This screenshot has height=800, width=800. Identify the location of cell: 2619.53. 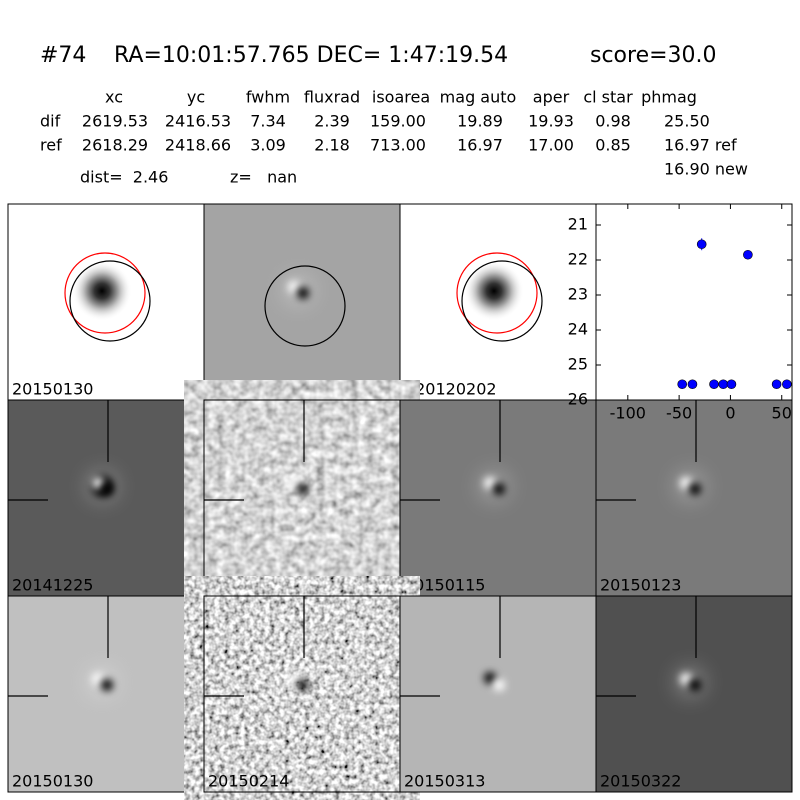
(115, 121).